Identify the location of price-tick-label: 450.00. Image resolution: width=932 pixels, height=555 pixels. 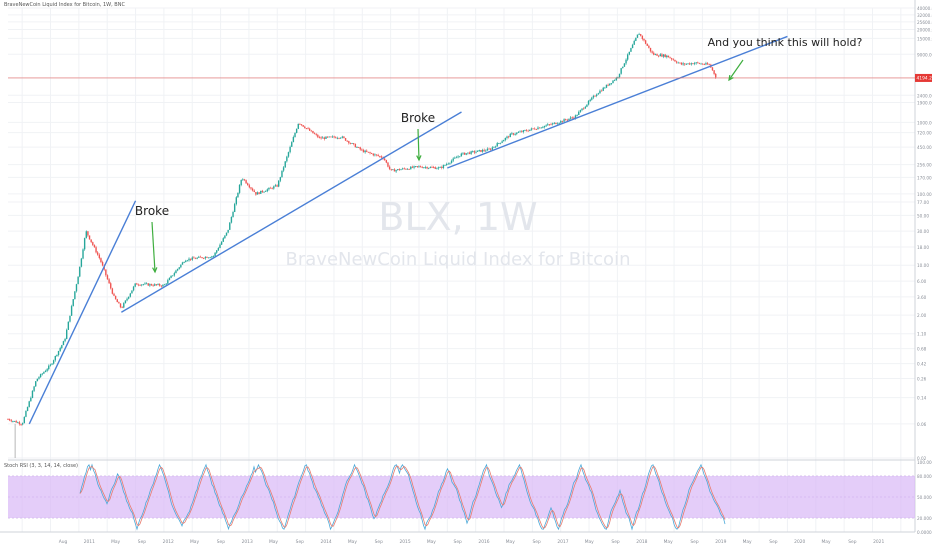
(924, 147).